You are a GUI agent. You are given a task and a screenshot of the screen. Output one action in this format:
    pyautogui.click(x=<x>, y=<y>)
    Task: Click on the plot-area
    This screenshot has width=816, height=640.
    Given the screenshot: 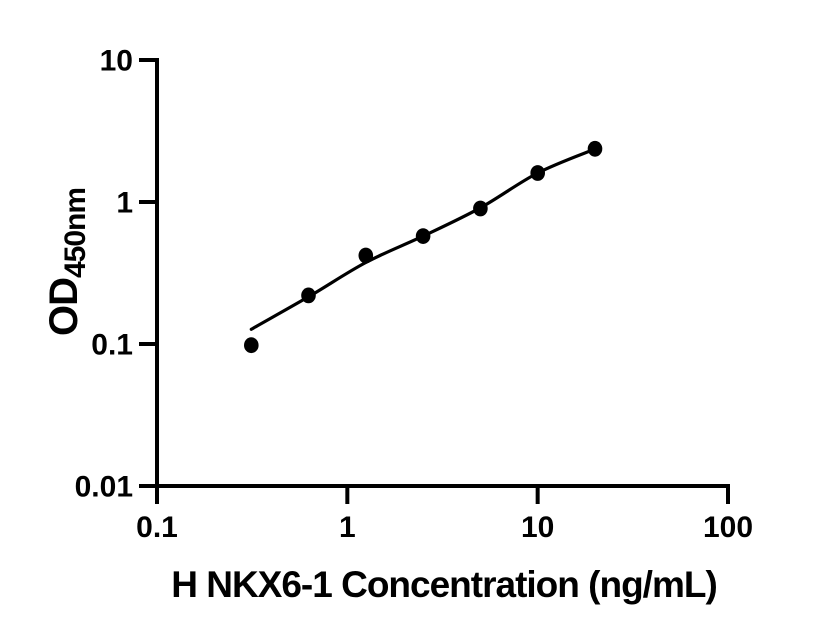 What is the action you would take?
    pyautogui.click(x=423, y=247)
    